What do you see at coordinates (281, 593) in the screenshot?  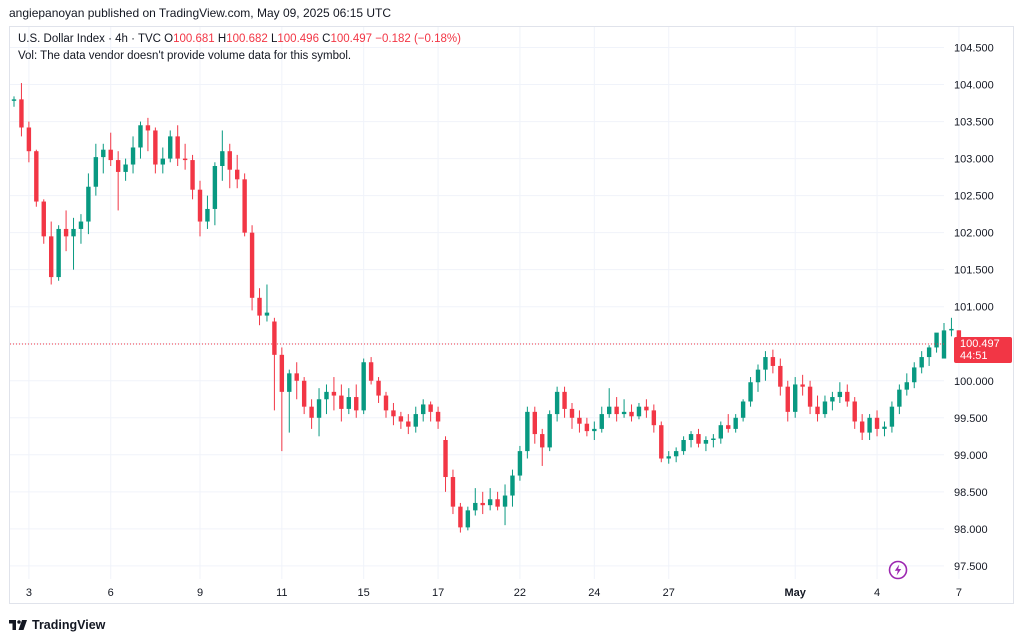 I see `time-tick-label: 11` at bounding box center [281, 593].